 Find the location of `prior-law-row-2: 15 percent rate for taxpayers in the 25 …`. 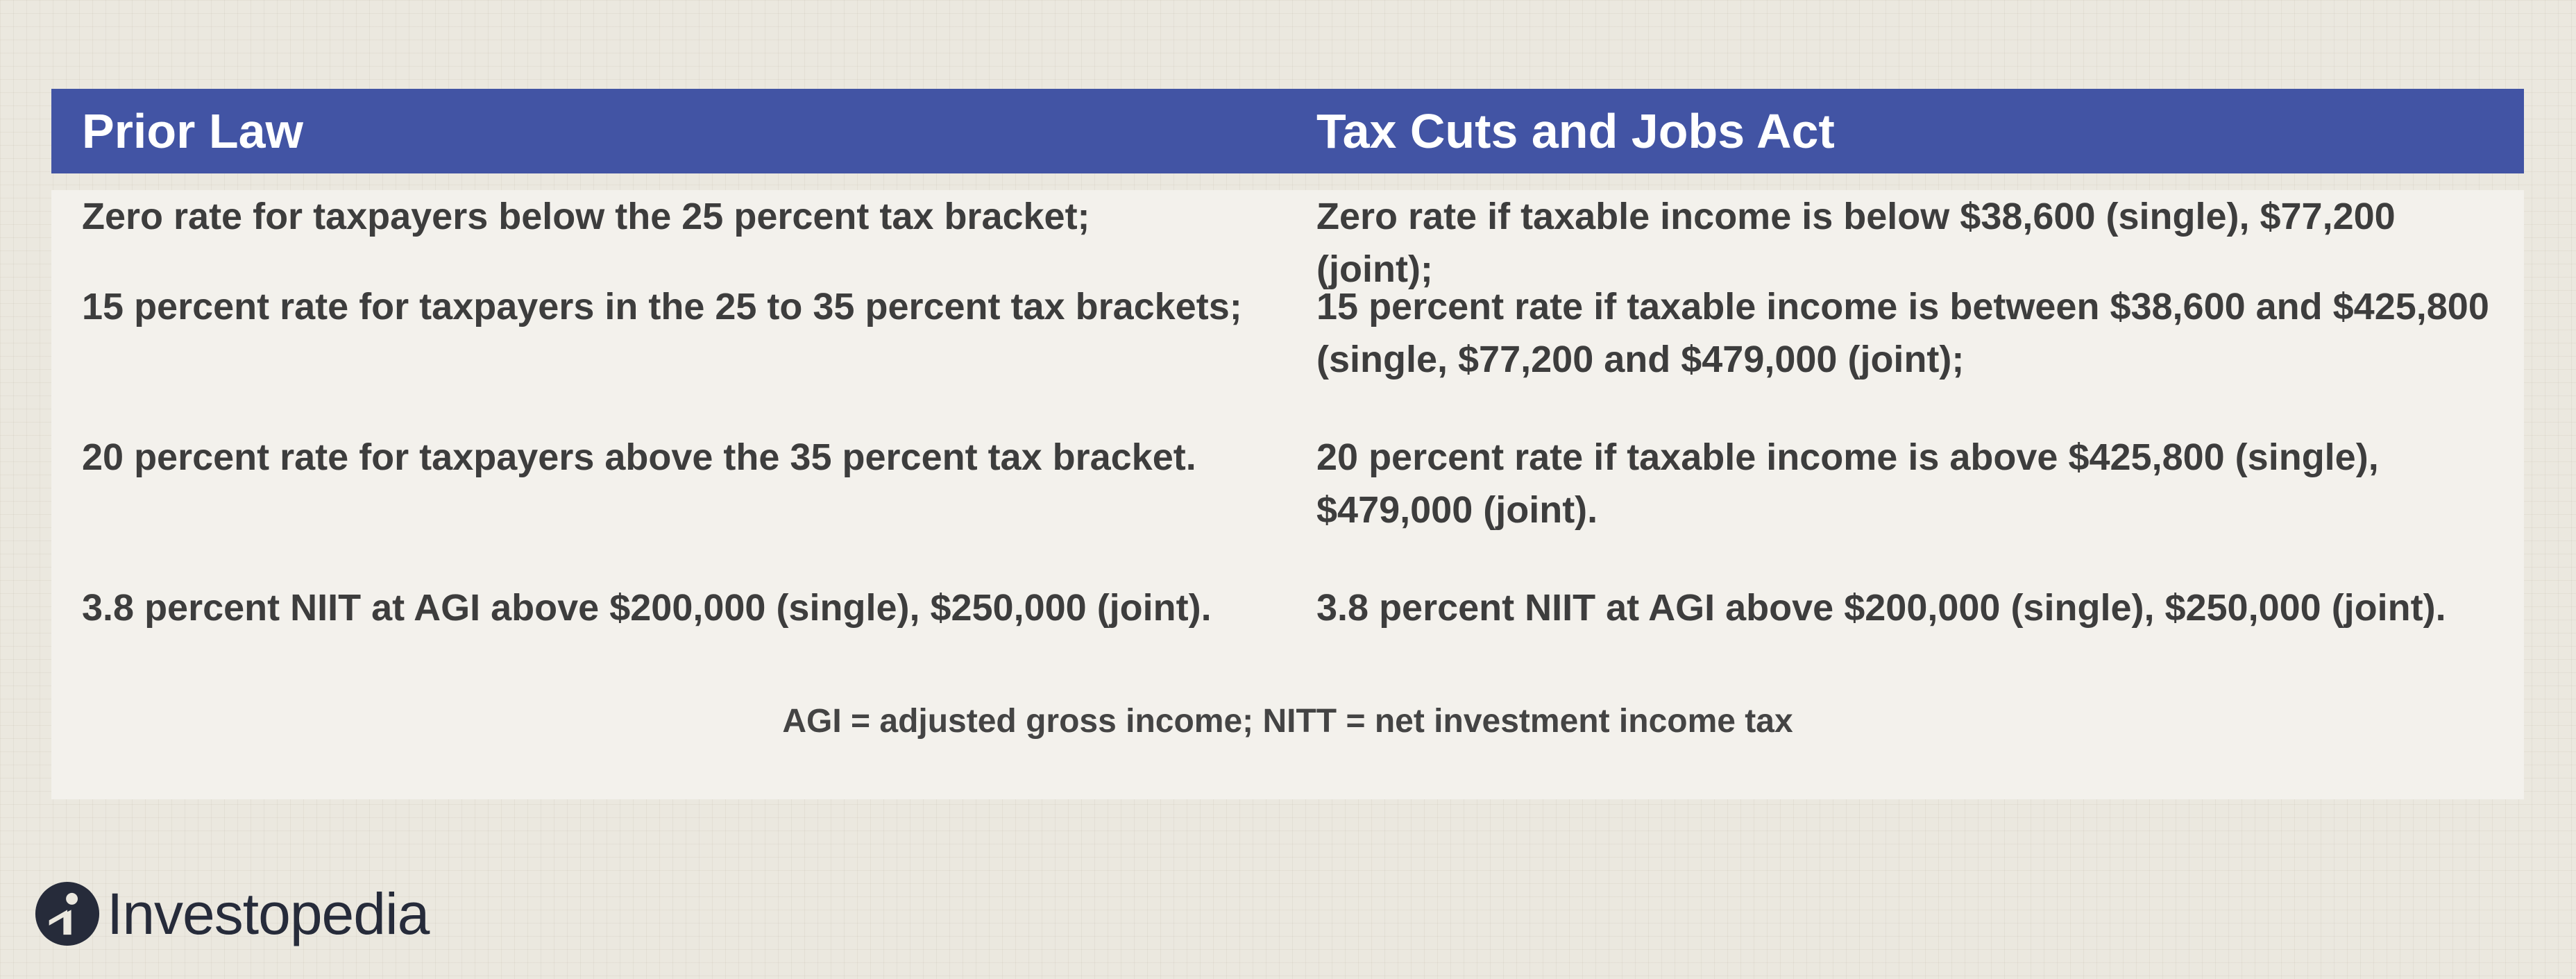

prior-law-row-2: 15 percent rate for taxpayers in the 25 … is located at coordinates (662, 306).